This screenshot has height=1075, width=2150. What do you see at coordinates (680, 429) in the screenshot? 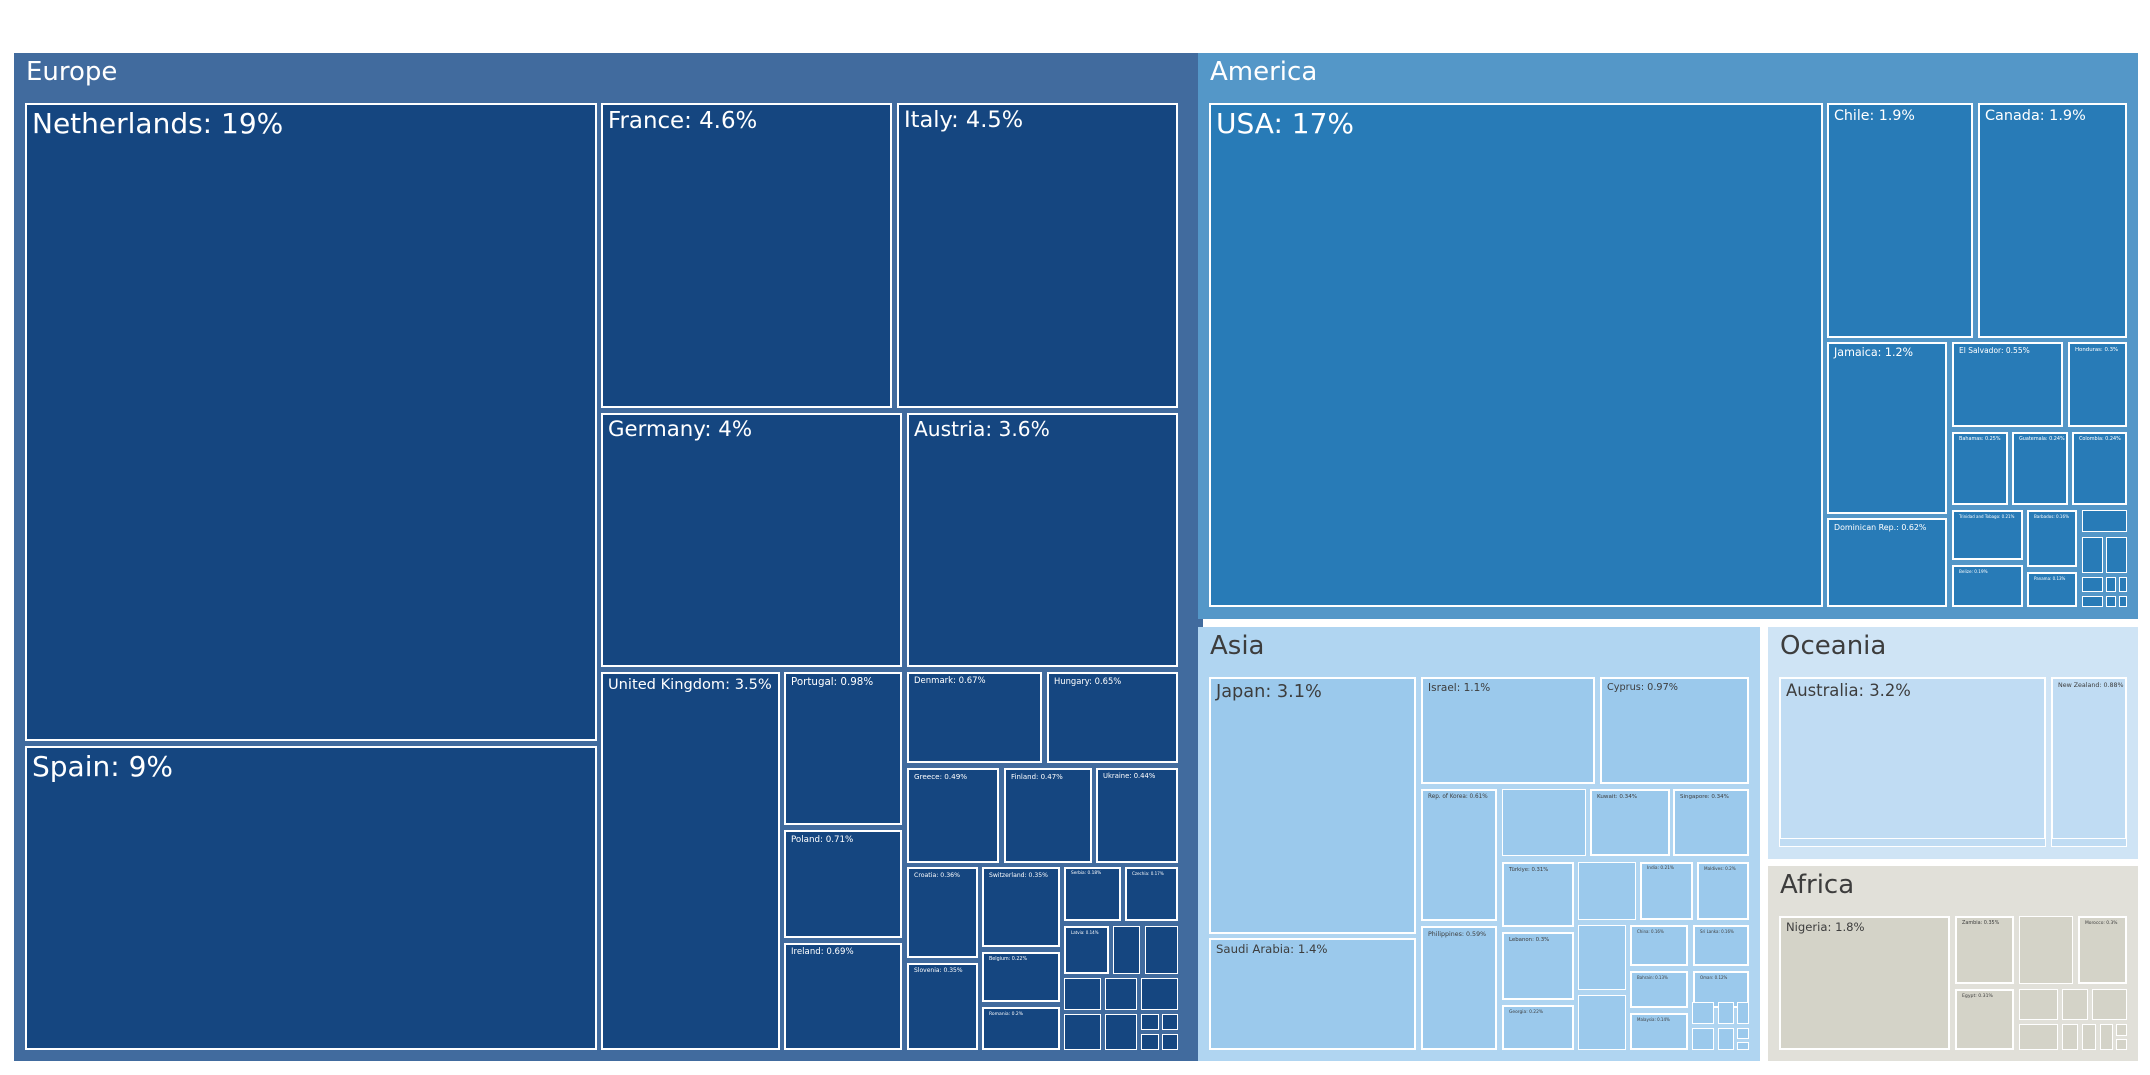
I see `cell-label-germany: Germany: 4%` at bounding box center [680, 429].